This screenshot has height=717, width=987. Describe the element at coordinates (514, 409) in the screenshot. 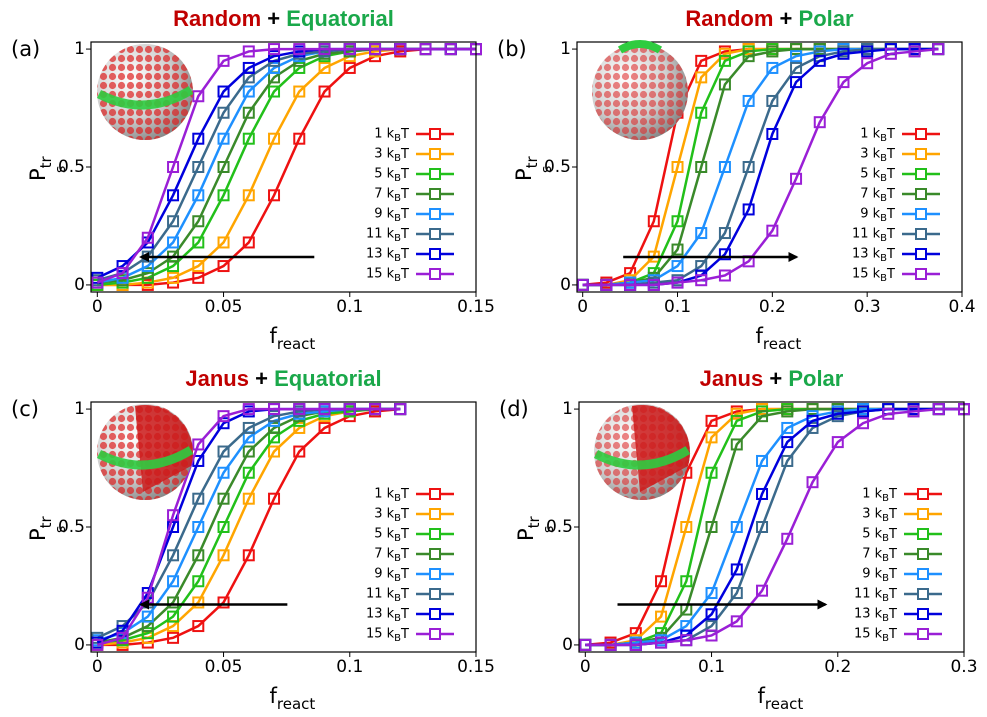

I see `panel-label: (d)` at that location.